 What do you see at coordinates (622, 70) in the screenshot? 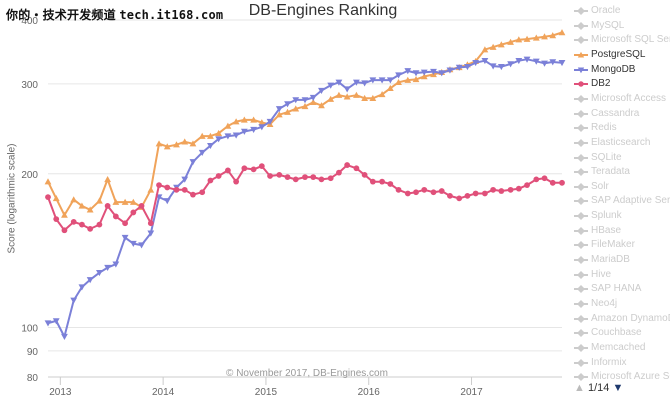
I see `legend-item-mongodb: MongoDB` at bounding box center [622, 70].